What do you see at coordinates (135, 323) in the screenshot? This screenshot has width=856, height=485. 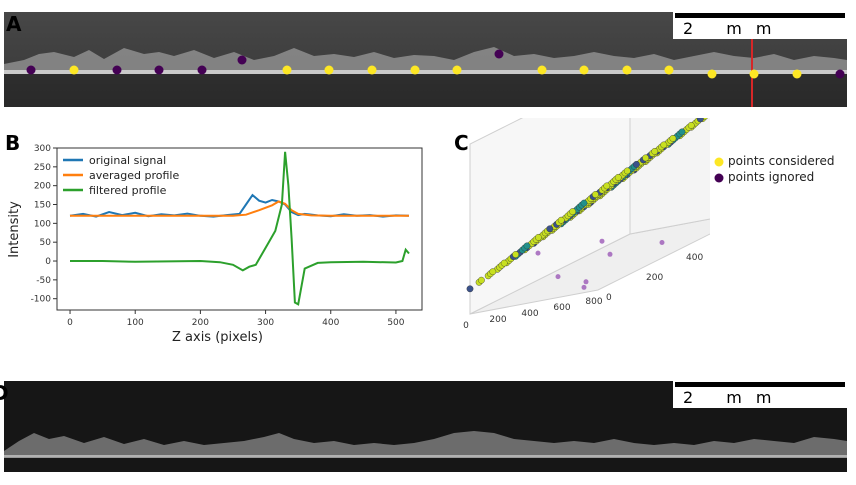 I see `x-tick-label: 100` at bounding box center [135, 323].